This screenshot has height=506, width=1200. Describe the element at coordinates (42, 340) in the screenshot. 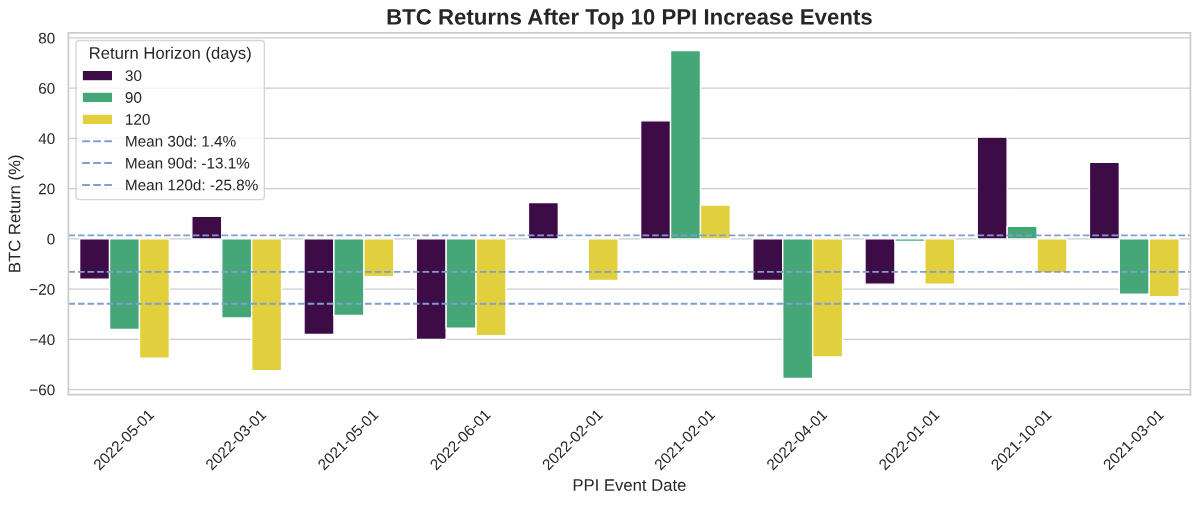

I see `y-tick-label: −40` at that location.